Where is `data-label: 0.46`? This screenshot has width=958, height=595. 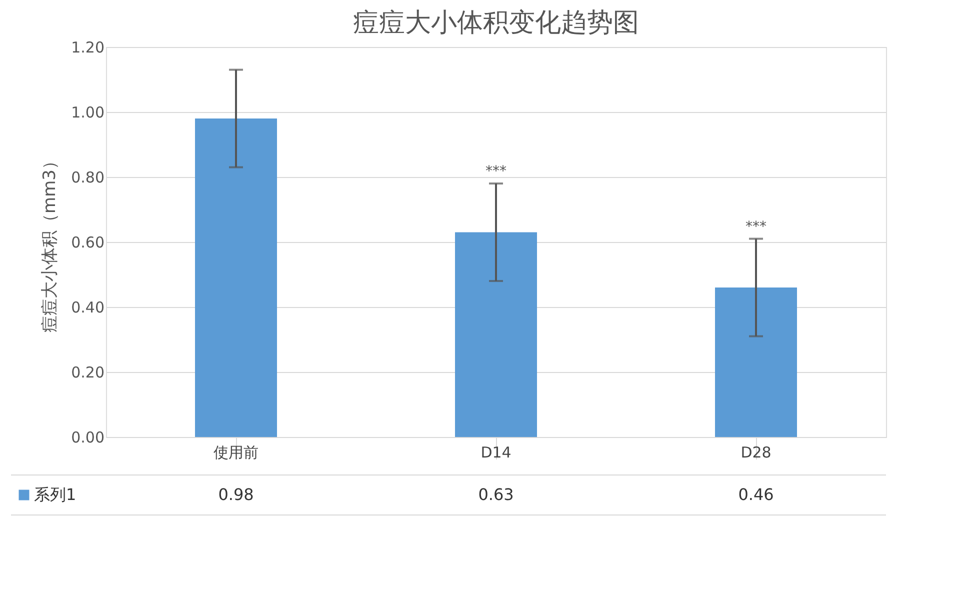
data-label: 0.46 is located at coordinates (756, 494).